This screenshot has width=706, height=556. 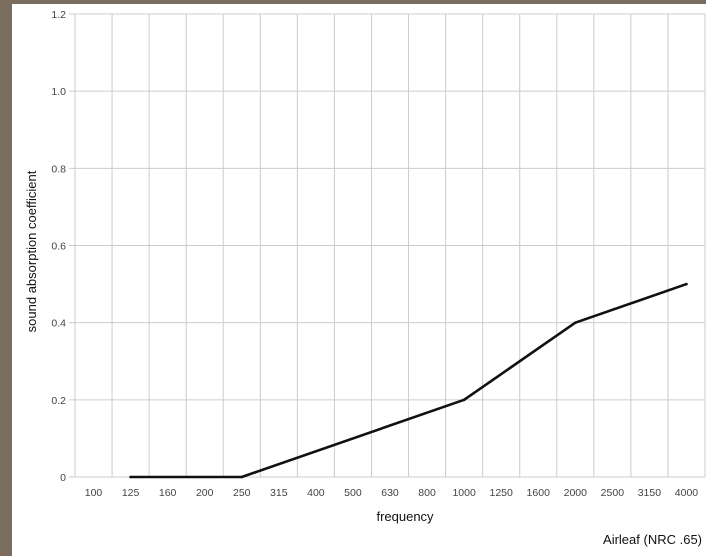 What do you see at coordinates (427, 493) in the screenshot?
I see `x-tick-label: 800` at bounding box center [427, 493].